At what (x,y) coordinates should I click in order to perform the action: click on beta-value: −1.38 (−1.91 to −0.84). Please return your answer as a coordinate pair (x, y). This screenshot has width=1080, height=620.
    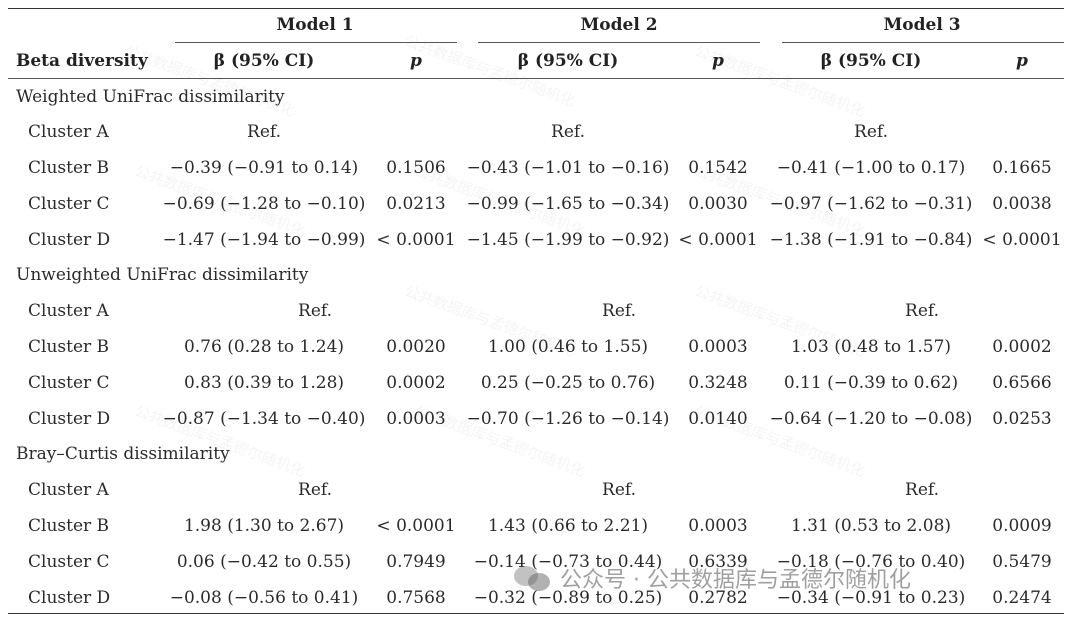
    Looking at the image, I should click on (871, 240).